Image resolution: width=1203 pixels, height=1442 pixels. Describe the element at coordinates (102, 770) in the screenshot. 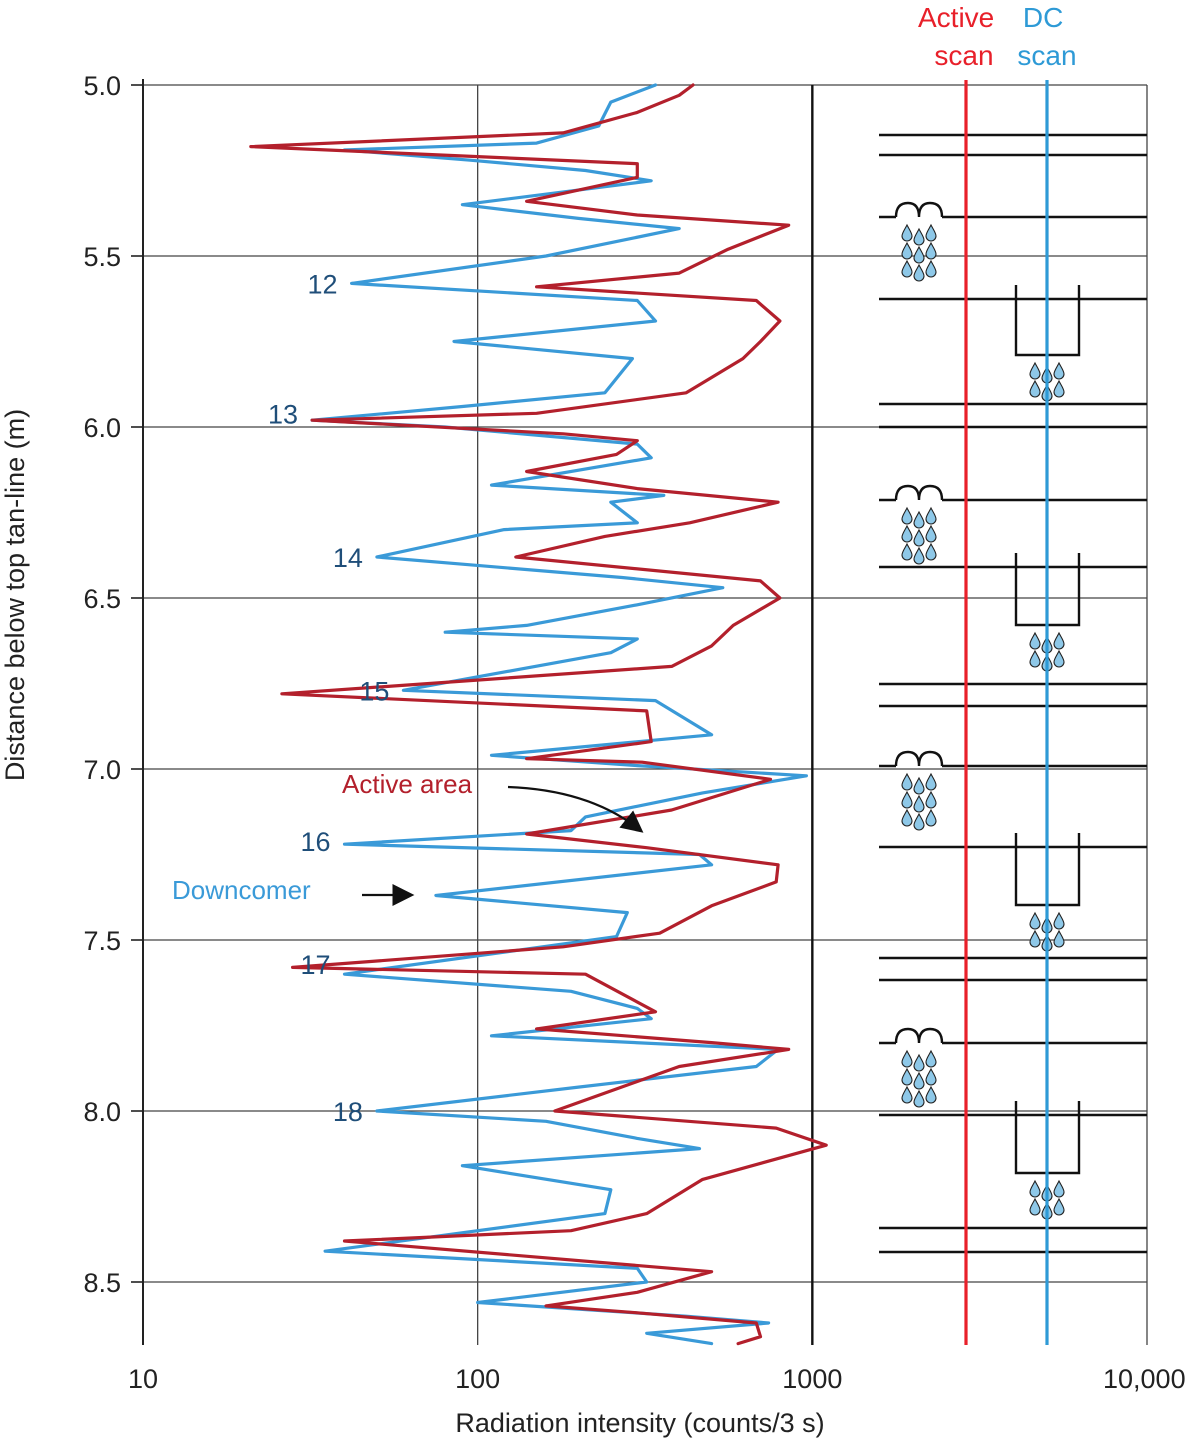

I see `y-tick-label: 7.0` at that location.